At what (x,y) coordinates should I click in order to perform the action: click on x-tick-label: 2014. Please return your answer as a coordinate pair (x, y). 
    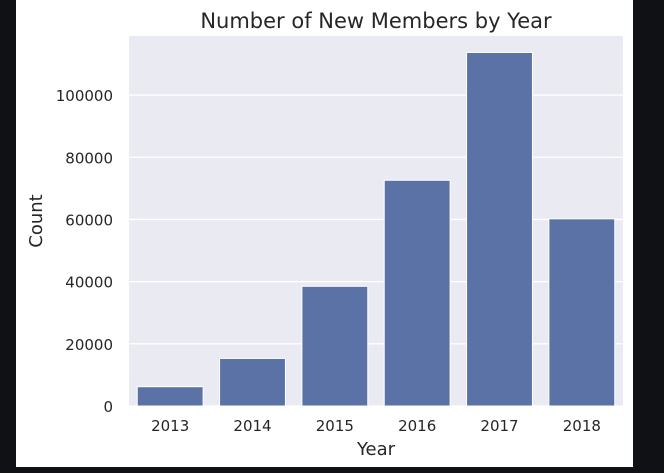
    Looking at the image, I should click on (252, 426).